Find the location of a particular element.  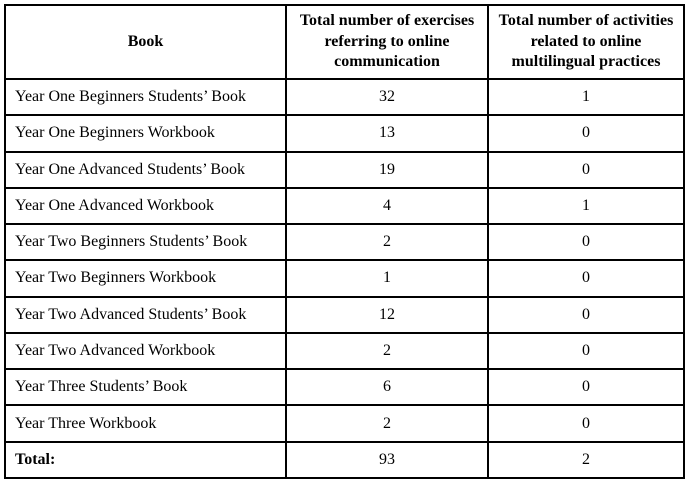

table-row: Year One Advanced Students’ Book 19 0 is located at coordinates (344, 169).